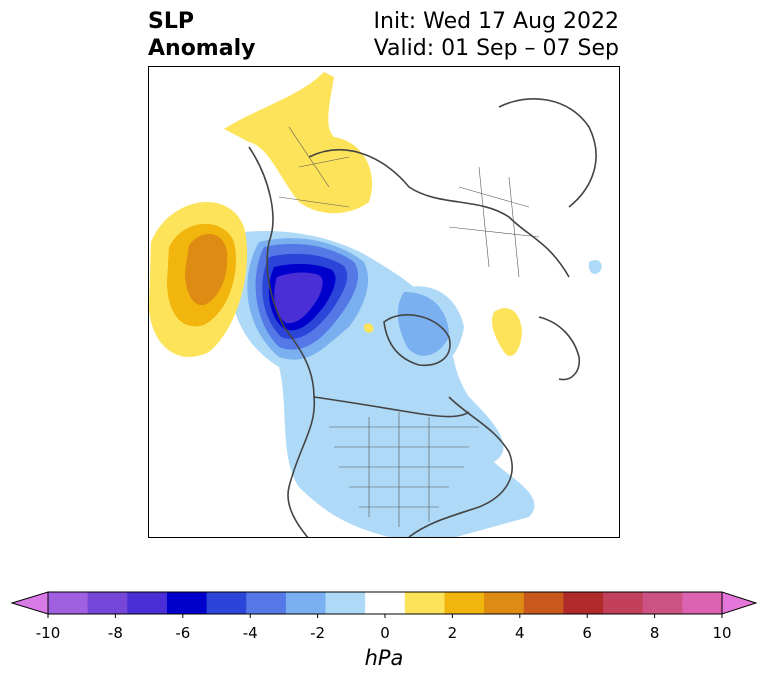 The width and height of the screenshot is (768, 684). I want to click on colorbar-cells, so click(384, 603).